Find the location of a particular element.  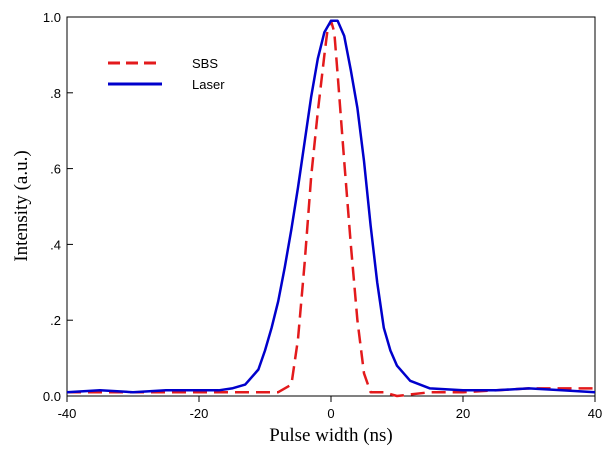

y-tick-label: 1.0 is located at coordinates (52, 17).